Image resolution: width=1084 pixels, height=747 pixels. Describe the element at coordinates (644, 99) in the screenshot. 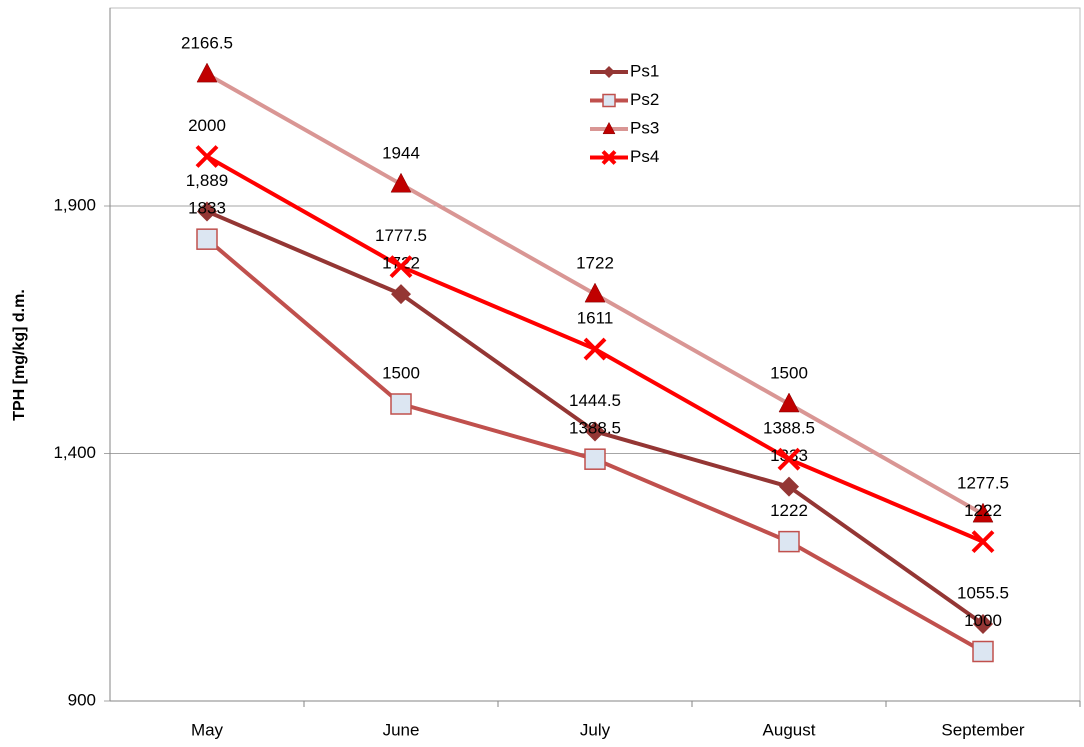

I see `legend-label: Ps2` at that location.